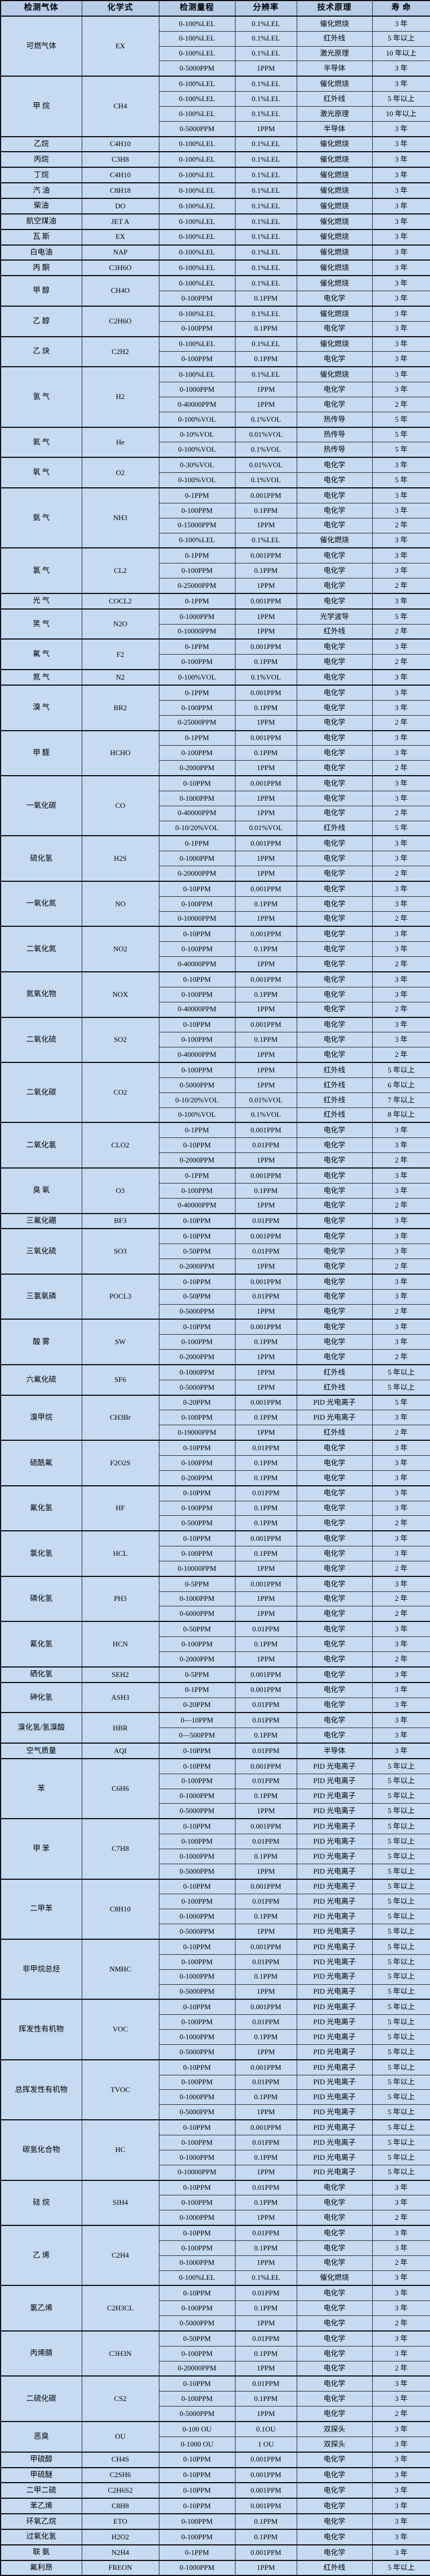 Image resolution: width=430 pixels, height=2576 pixels. I want to click on table-row: 0-40000PPM 1PPM 电化学 2 年, so click(216, 964).